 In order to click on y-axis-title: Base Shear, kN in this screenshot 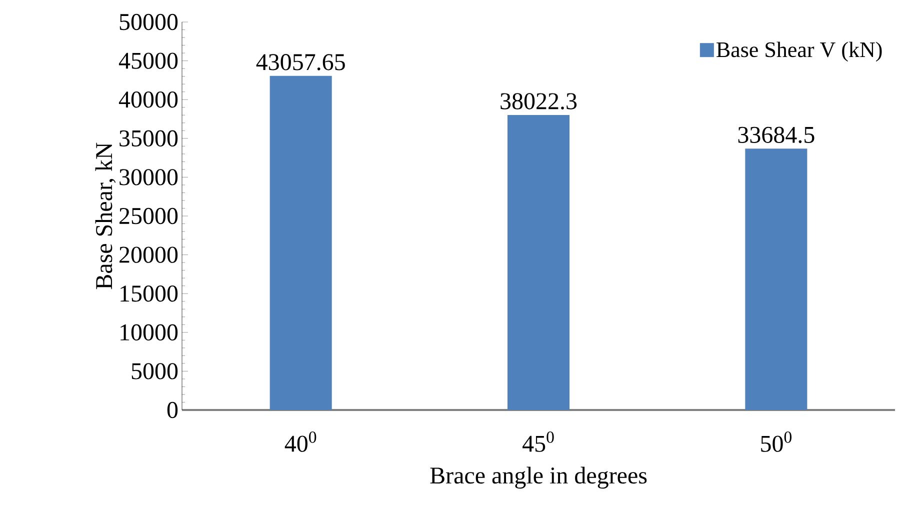, I will do `click(105, 216)`.